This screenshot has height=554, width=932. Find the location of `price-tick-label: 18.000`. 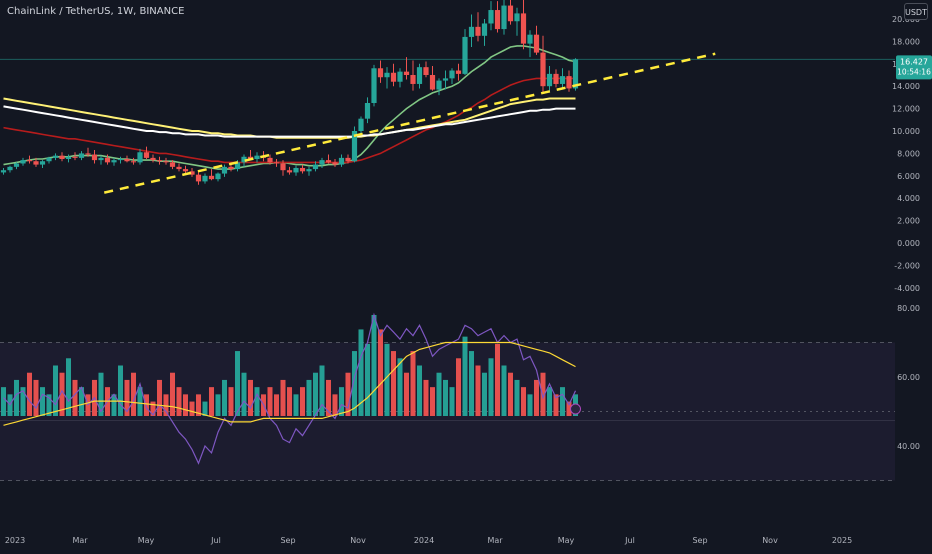

price-tick-label: 18.000 is located at coordinates (906, 41).